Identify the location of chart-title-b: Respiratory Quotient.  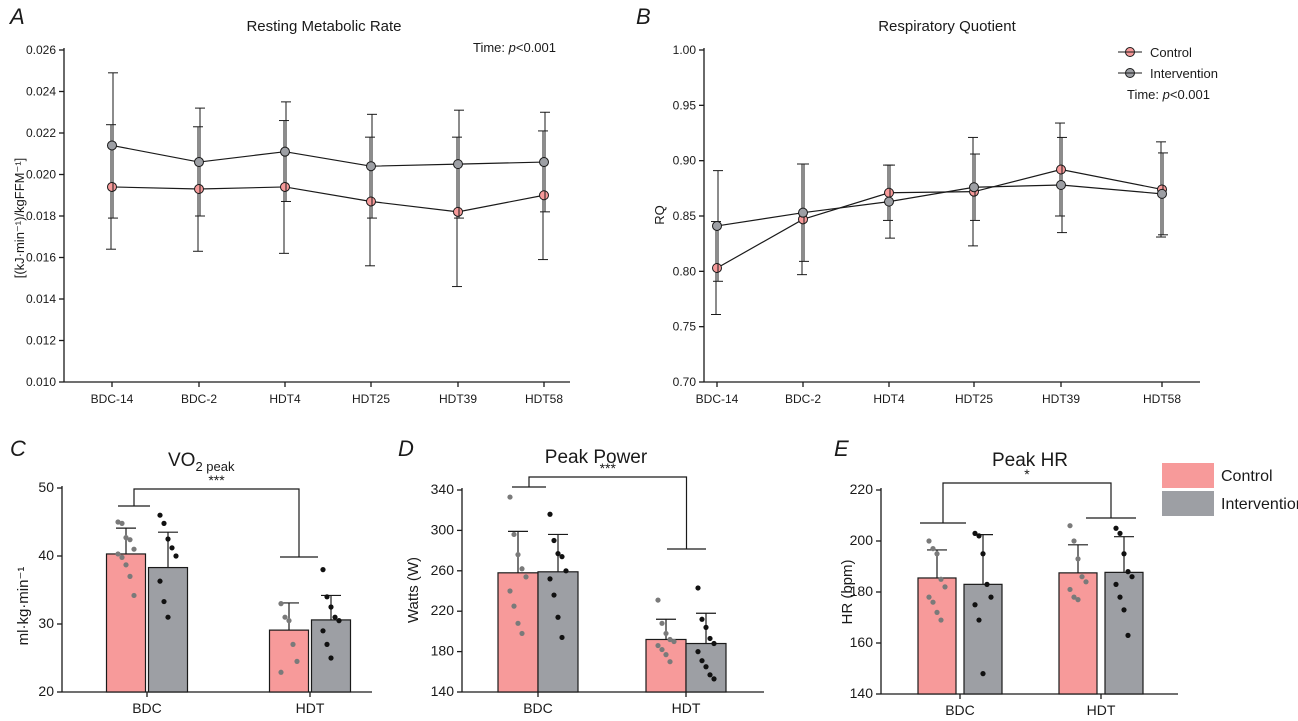
(947, 26).